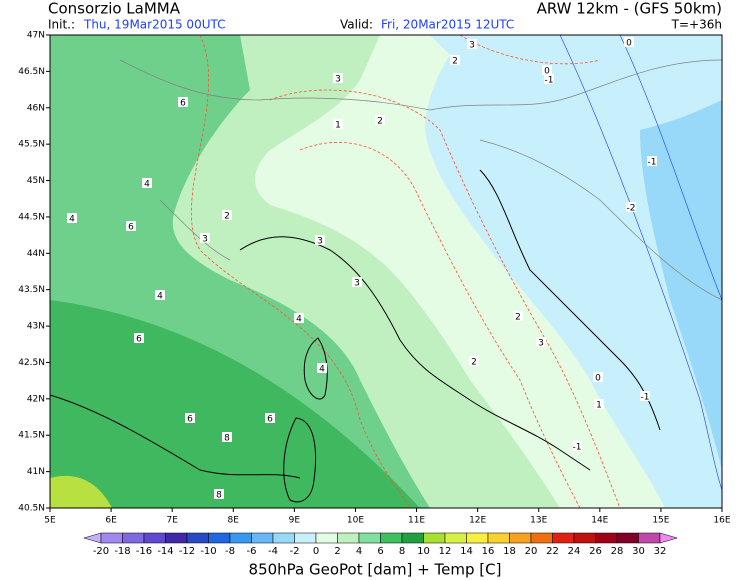  Describe the element at coordinates (416, 521) in the screenshot. I see `lon-label: 11E` at that location.